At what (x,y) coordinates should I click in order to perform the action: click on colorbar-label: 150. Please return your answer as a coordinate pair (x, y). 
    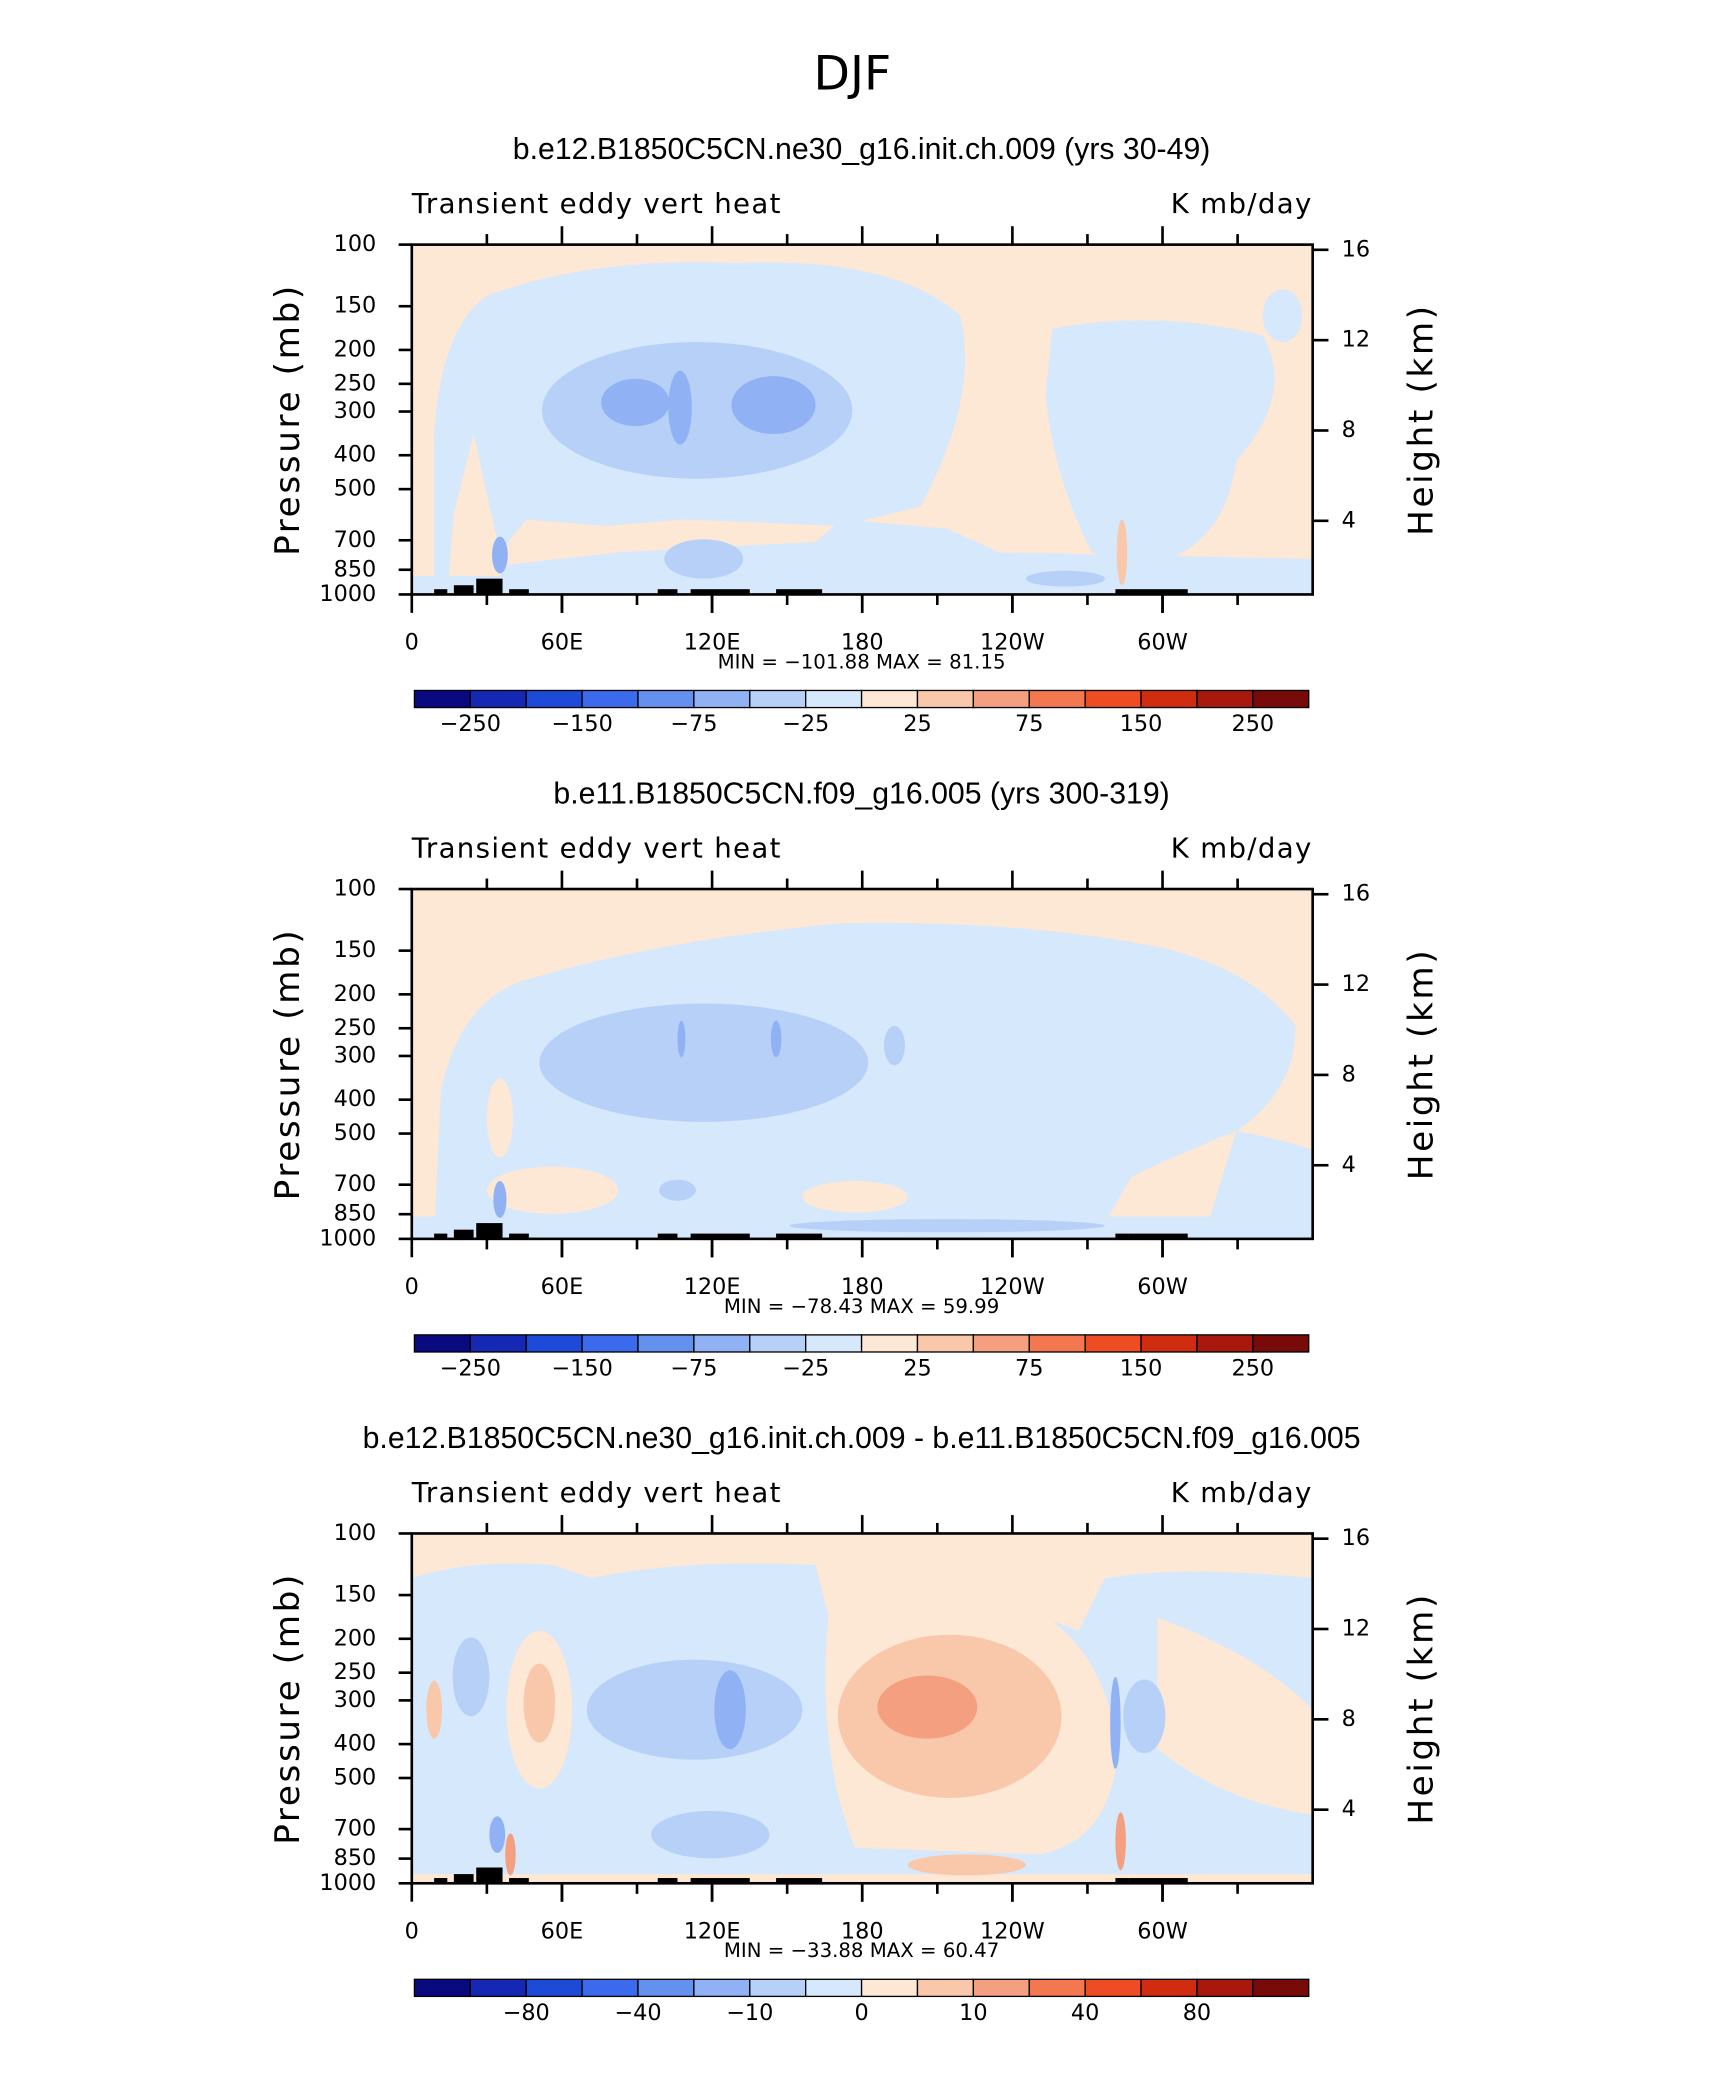
    Looking at the image, I should click on (1141, 724).